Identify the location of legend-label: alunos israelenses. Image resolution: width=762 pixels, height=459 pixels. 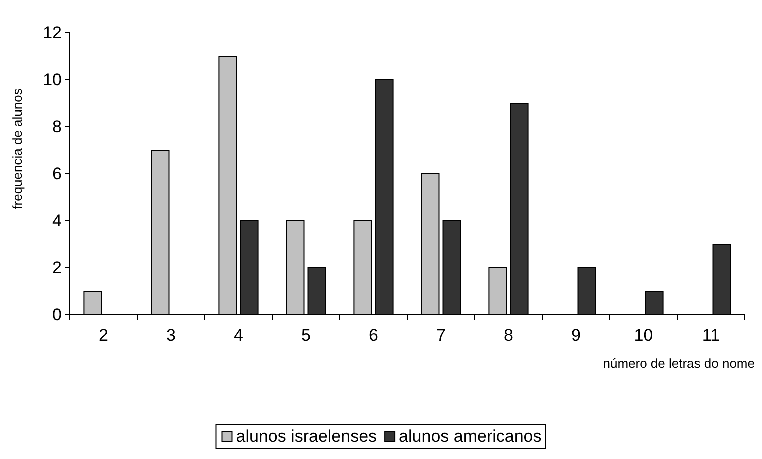
(307, 436).